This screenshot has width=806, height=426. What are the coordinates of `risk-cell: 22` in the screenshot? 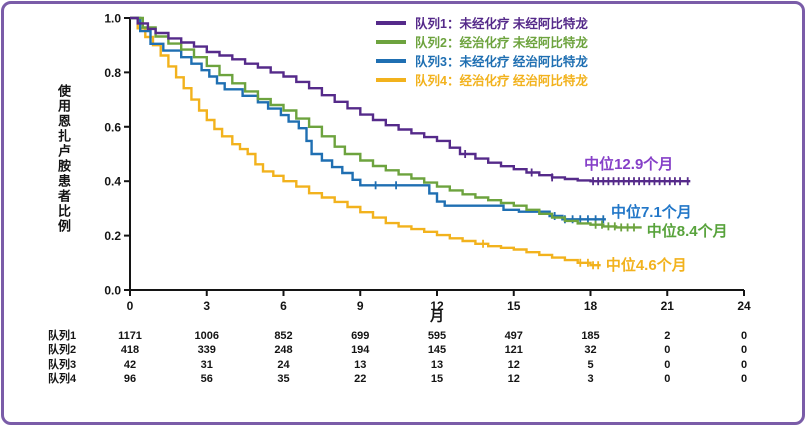 It's located at (360, 379).